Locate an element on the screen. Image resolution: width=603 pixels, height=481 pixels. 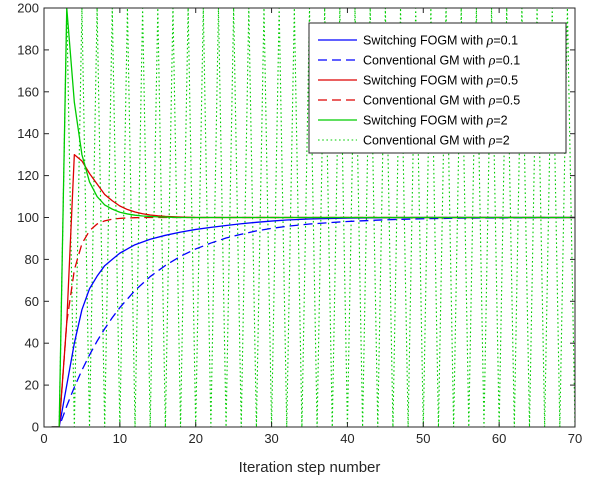
legend-label-0: Switching FOGM with ρ=0.1 is located at coordinates (440, 41).